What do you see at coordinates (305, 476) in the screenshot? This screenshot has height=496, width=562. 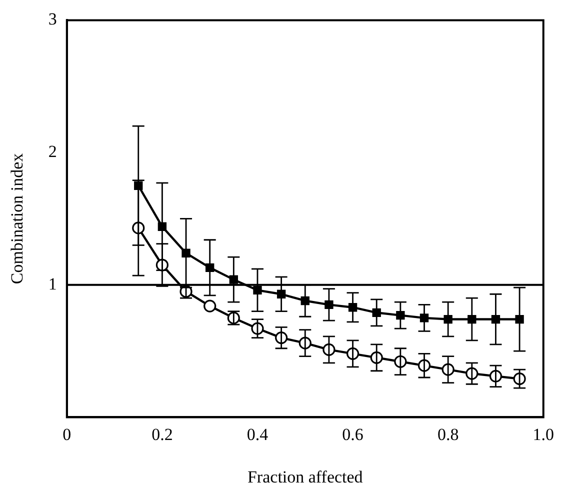 I see `x-axis-title: Fraction affected` at bounding box center [305, 476].